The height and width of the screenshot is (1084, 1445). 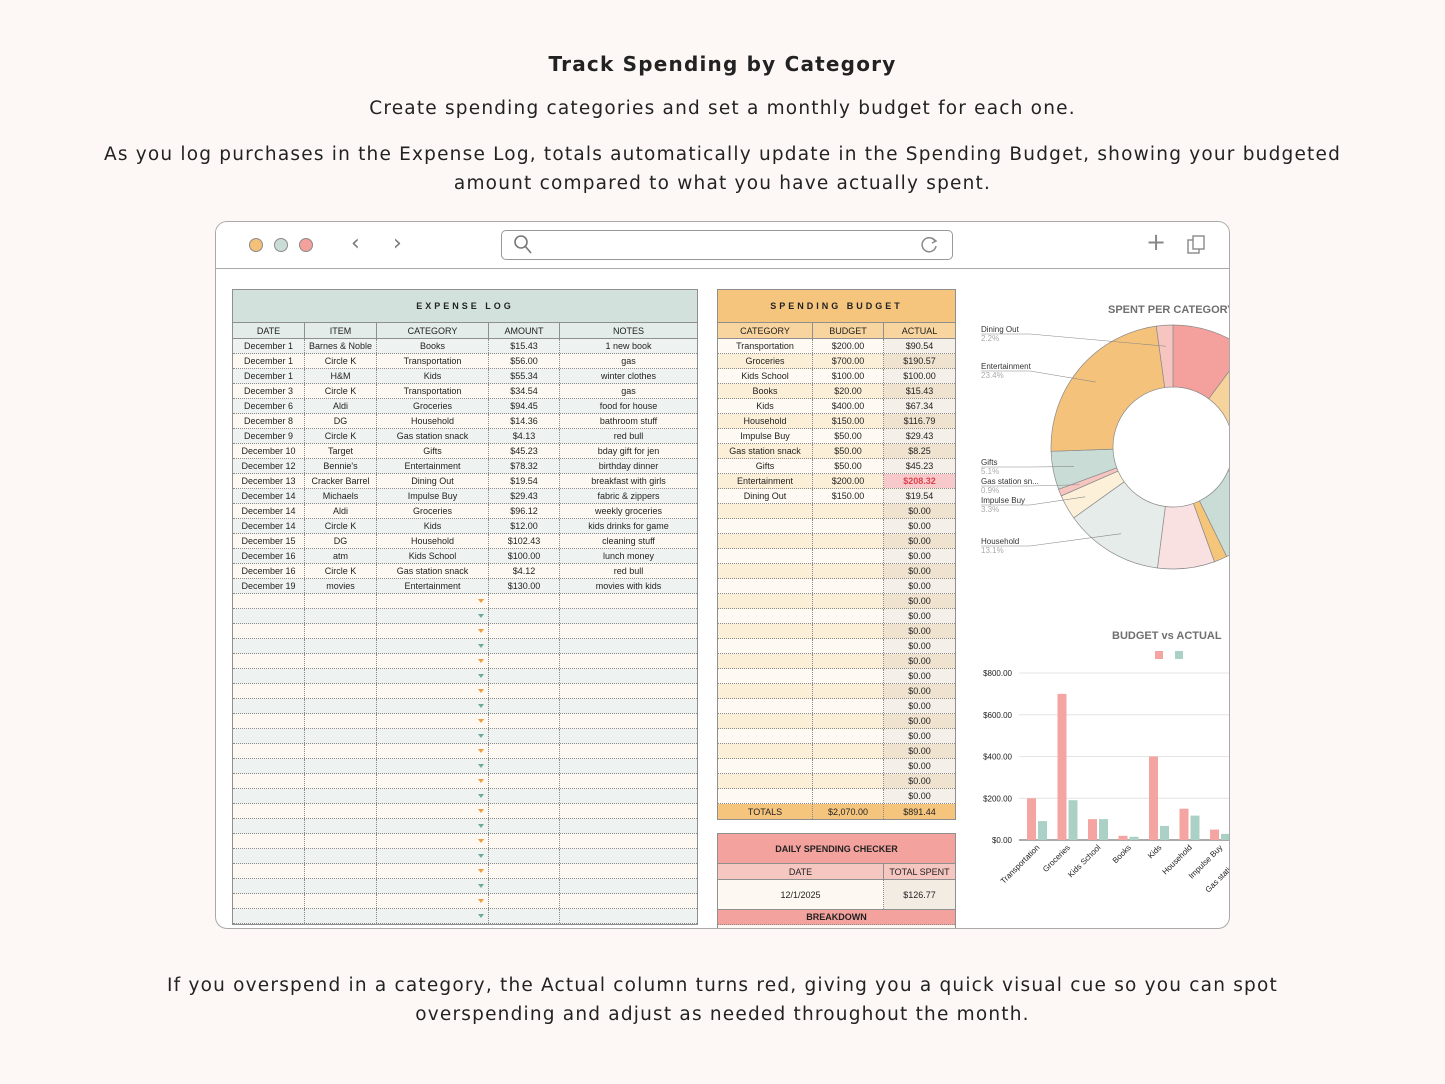 I want to click on date-cell: December 19, so click(x=269, y=586).